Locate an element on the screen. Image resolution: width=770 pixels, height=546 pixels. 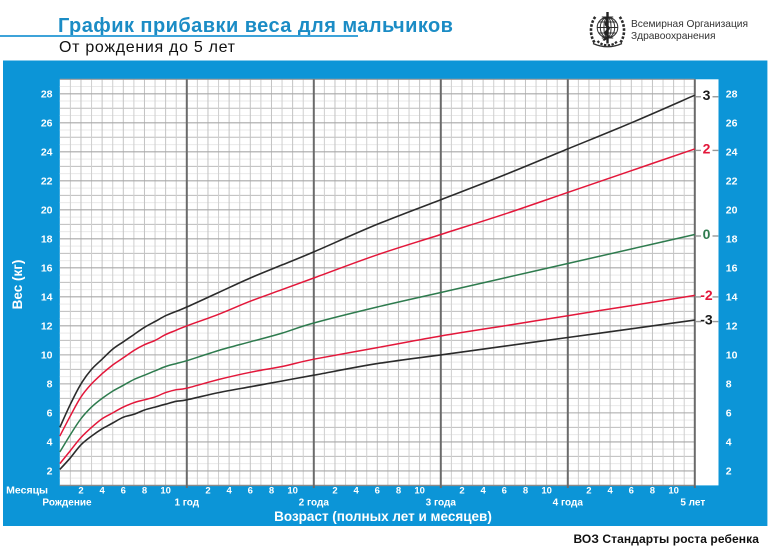
svg-text: -3 is located at coordinates (706, 320).